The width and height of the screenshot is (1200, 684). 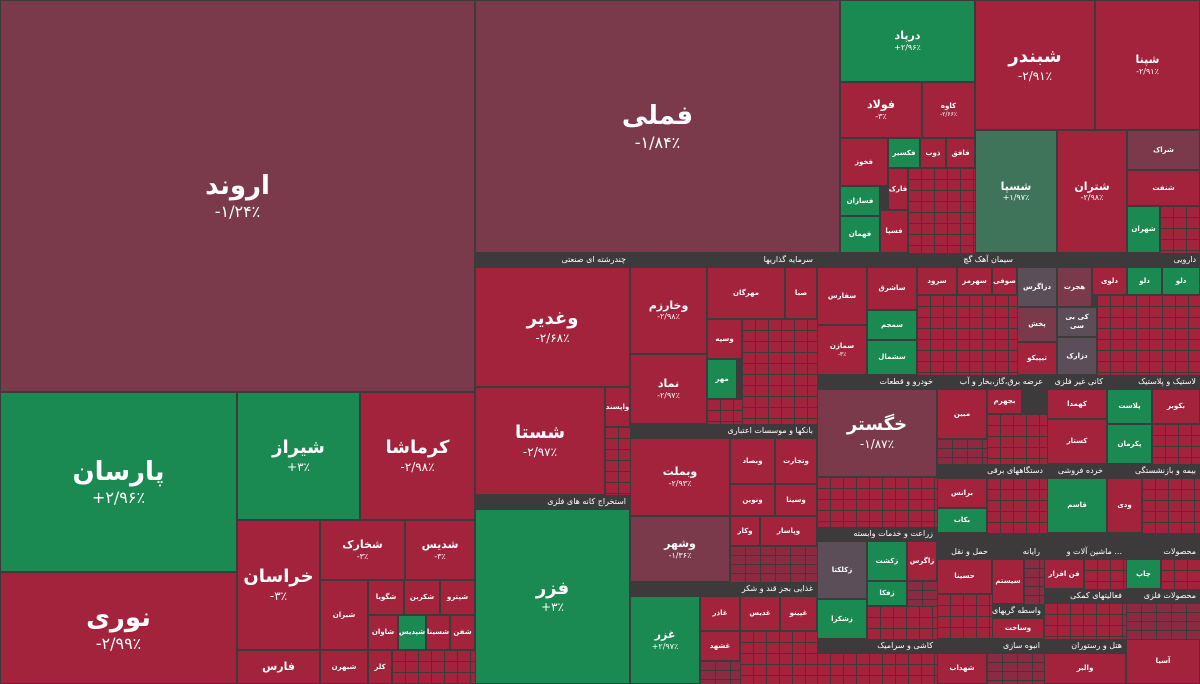 What do you see at coordinates (680, 477) in the screenshot?
I see `tile-vabmellat: وبملت -۲/۹۳٪` at bounding box center [680, 477].